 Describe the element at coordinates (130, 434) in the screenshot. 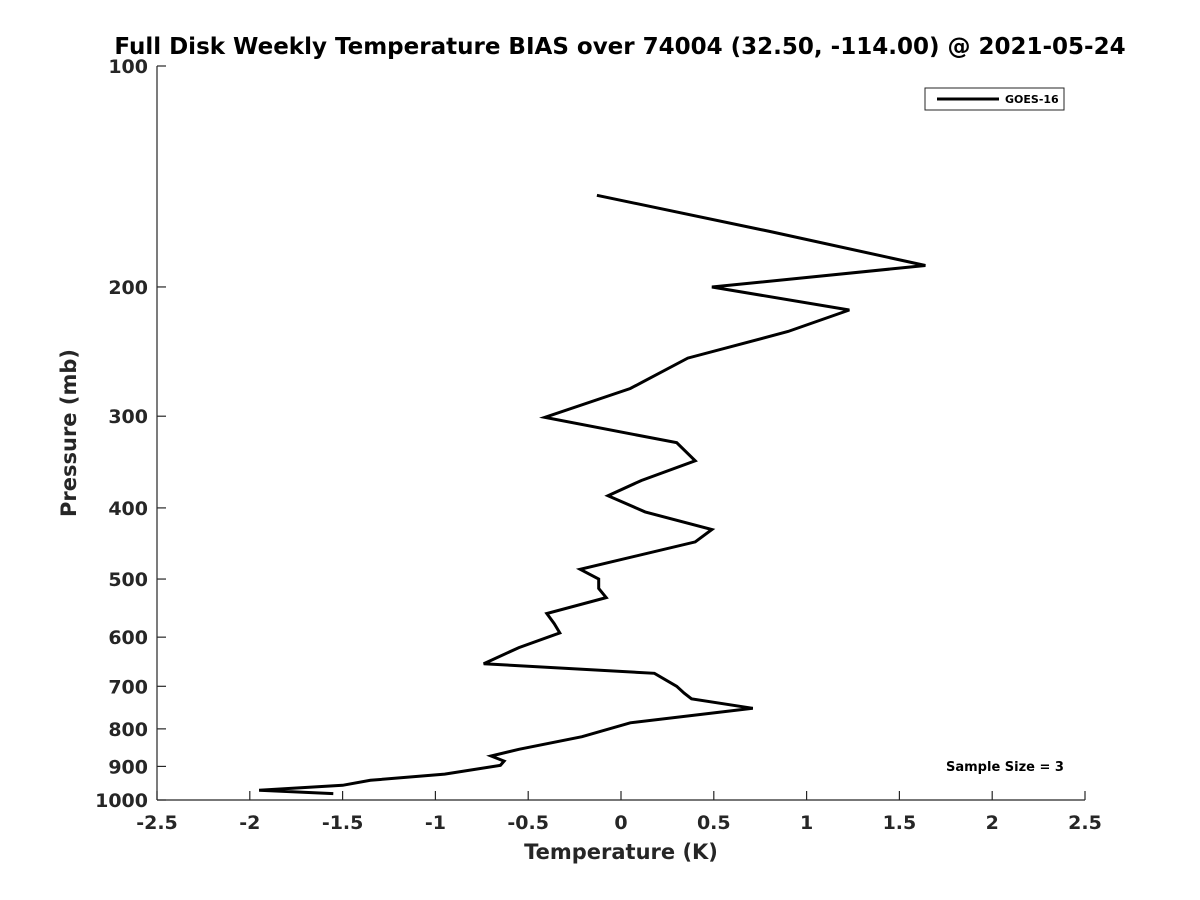

I see `y-axis-ticks: 100 200 300 400 500 600 700 800 900 1000` at that location.